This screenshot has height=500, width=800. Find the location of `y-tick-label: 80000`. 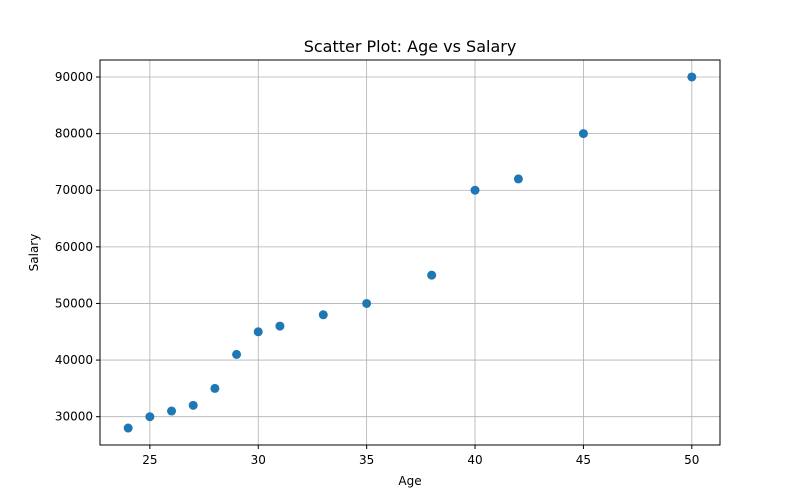

y-tick-label: 80000 is located at coordinates (74, 134).